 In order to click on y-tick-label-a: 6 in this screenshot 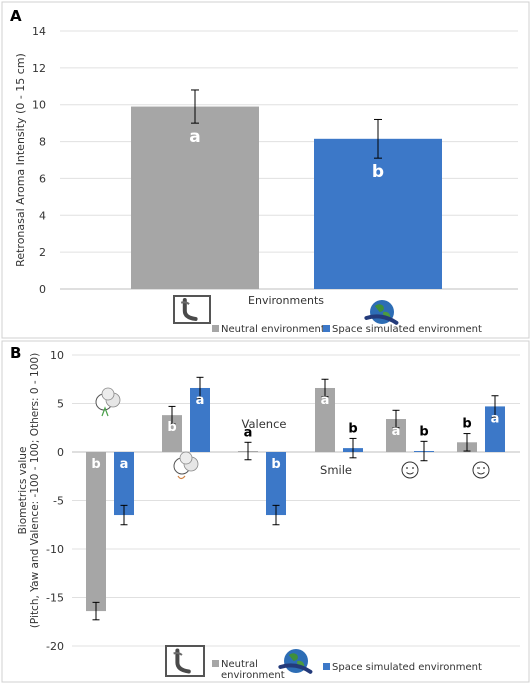, I will do `click(42, 178)`.